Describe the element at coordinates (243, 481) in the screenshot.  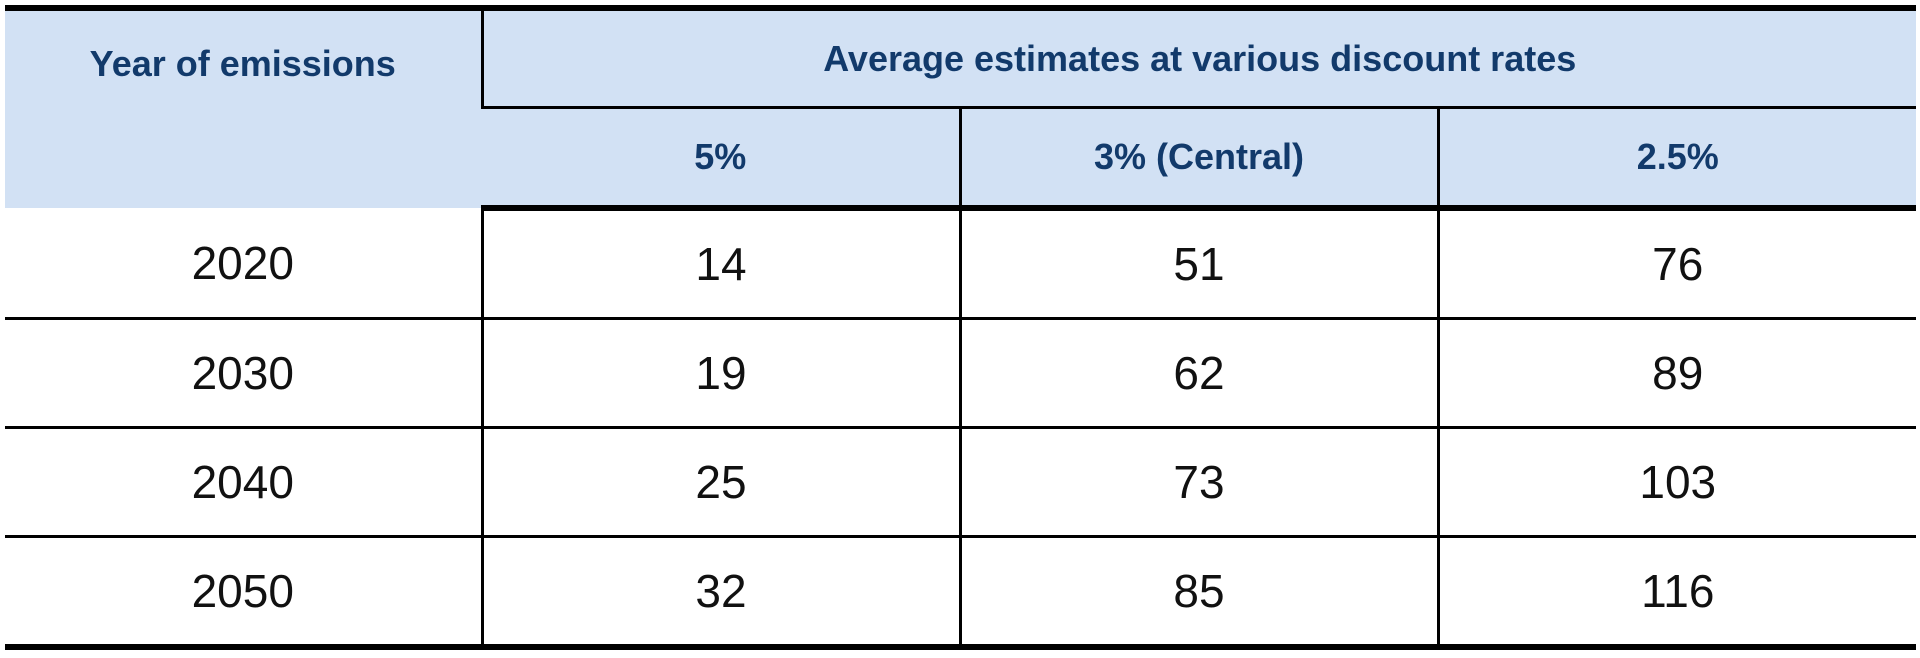
I see `cell-year: 2040` at that location.